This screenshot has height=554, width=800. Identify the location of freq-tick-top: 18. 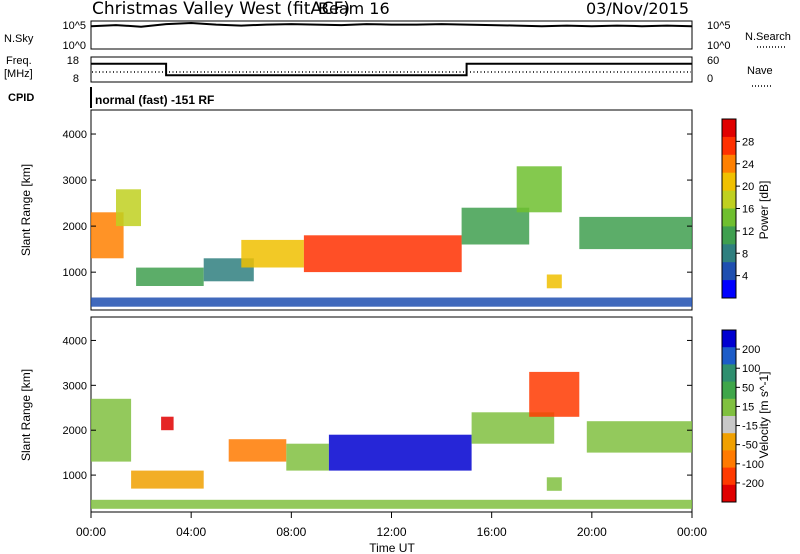
(73, 61).